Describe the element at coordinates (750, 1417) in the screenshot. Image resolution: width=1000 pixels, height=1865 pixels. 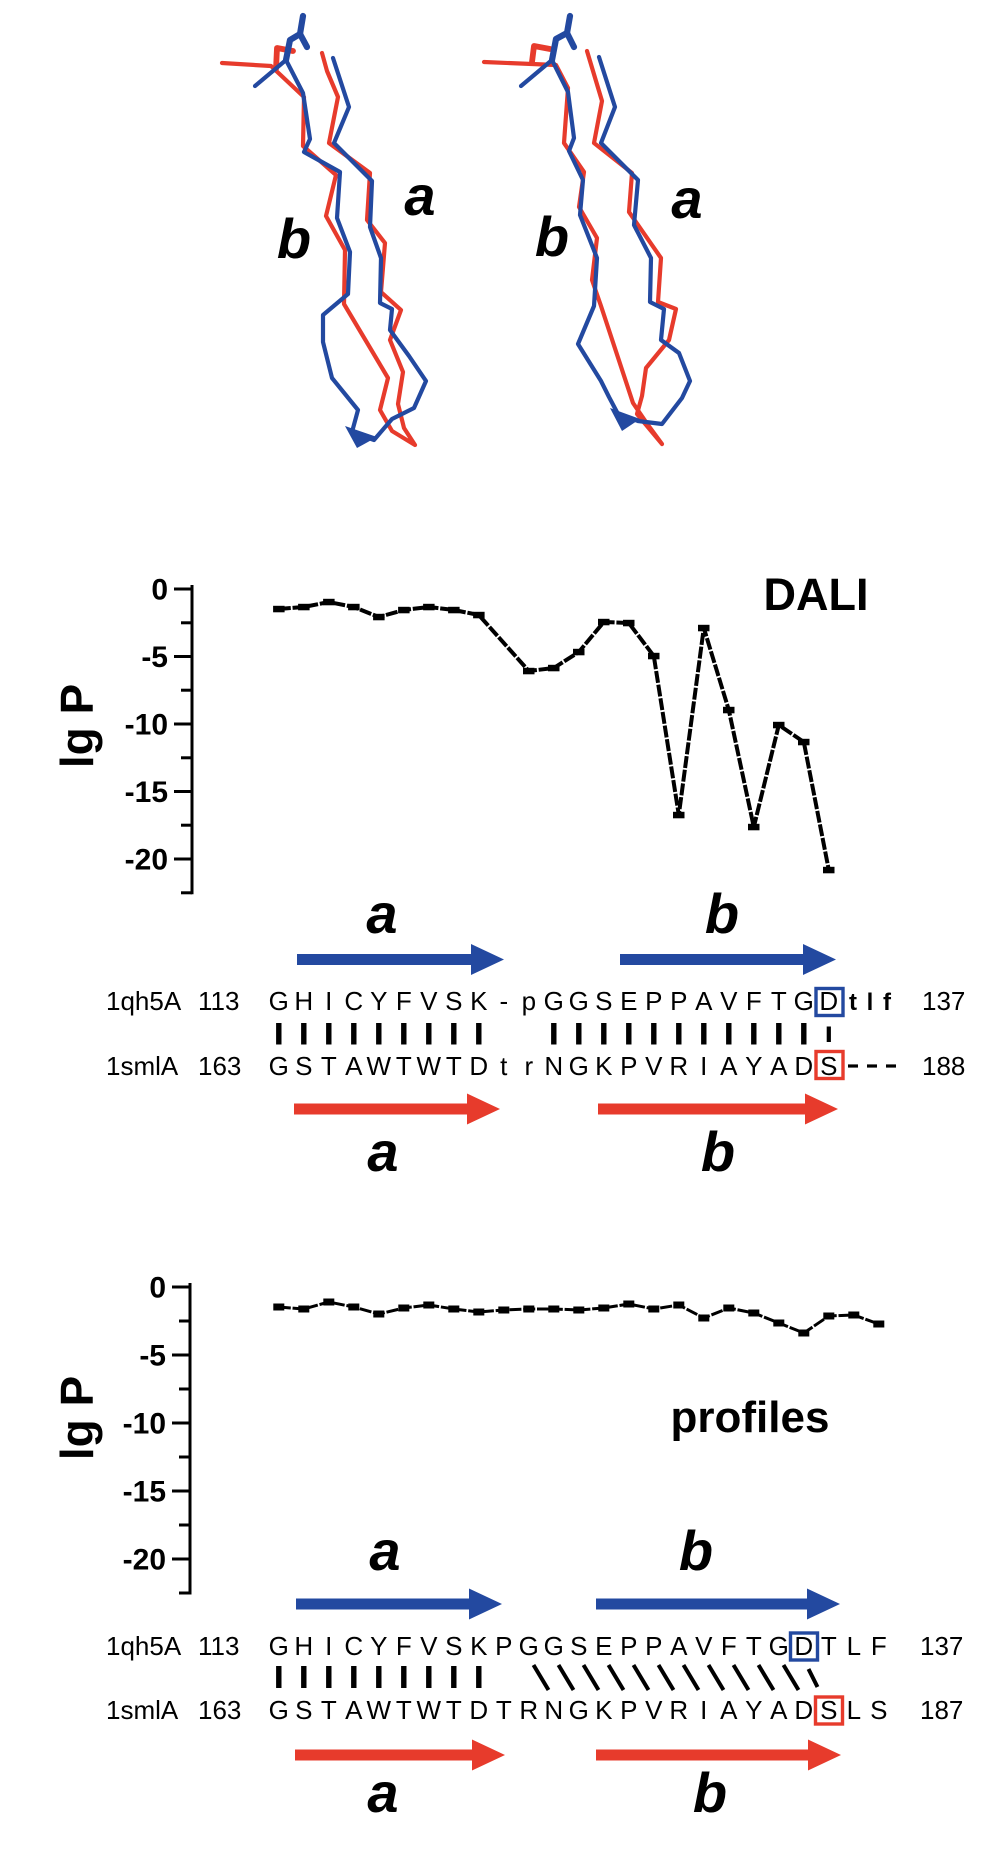
I see `svg-text: profiles` at that location.